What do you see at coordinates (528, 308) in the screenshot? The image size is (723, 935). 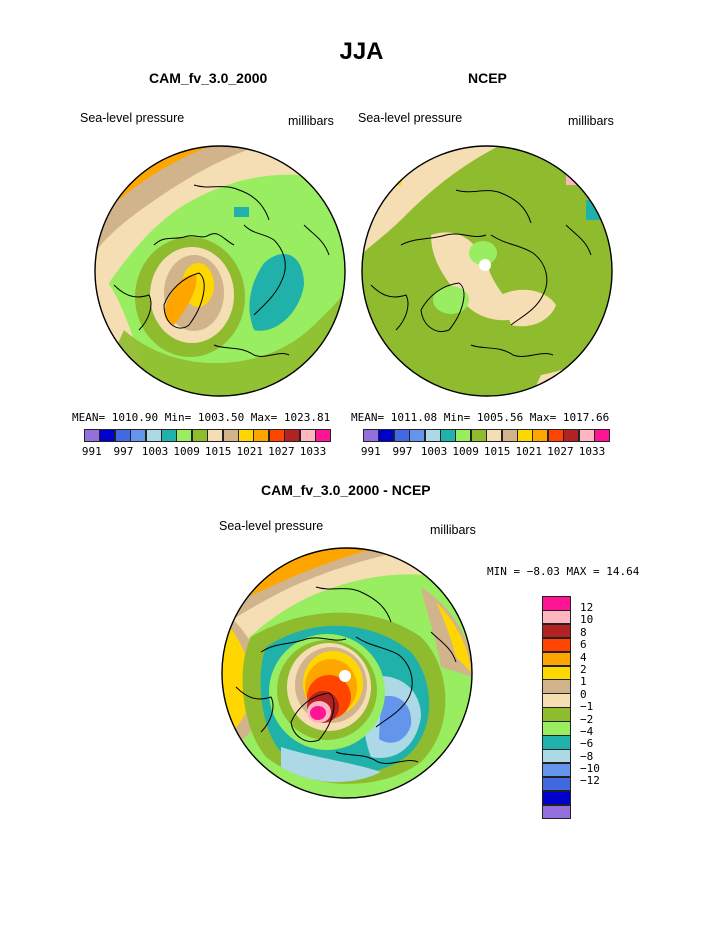 I see `obs-asia-beige` at bounding box center [528, 308].